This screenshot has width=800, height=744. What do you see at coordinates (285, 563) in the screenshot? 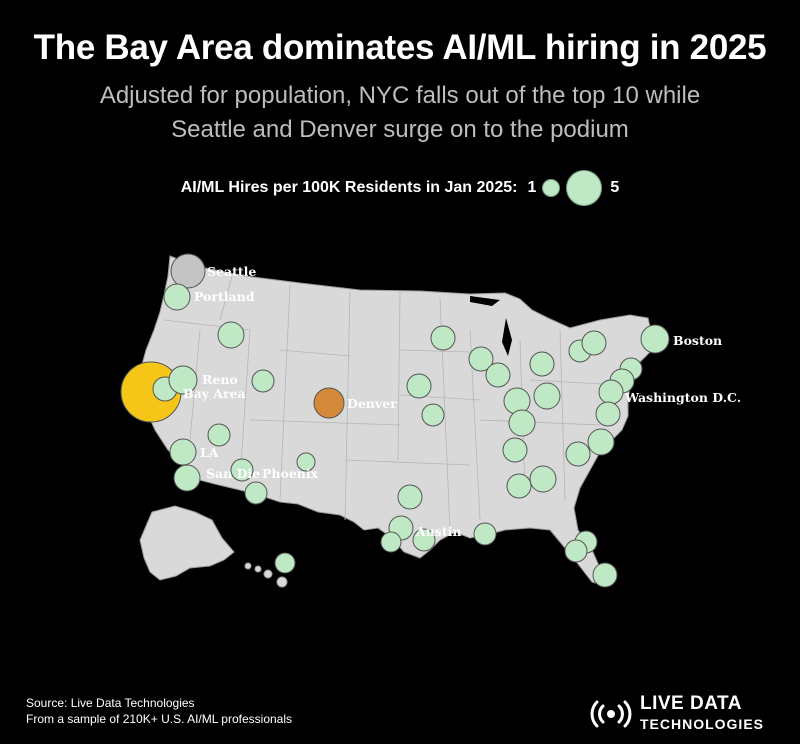
I see `bubble-honolulu` at bounding box center [285, 563].